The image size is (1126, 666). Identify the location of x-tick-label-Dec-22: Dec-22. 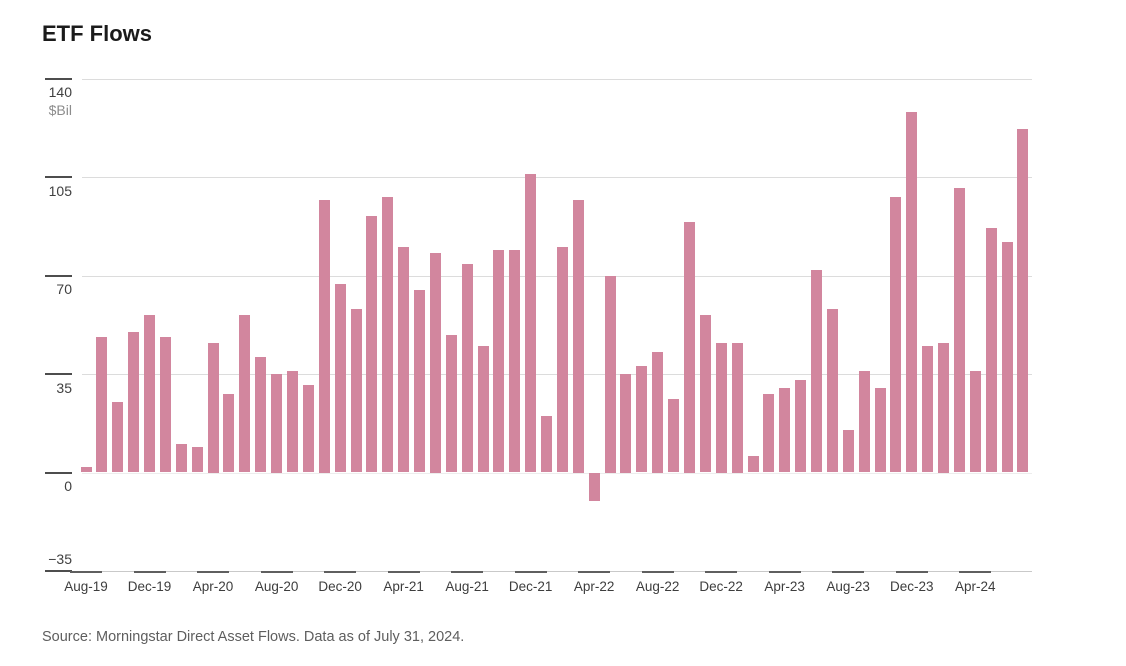
(721, 586).